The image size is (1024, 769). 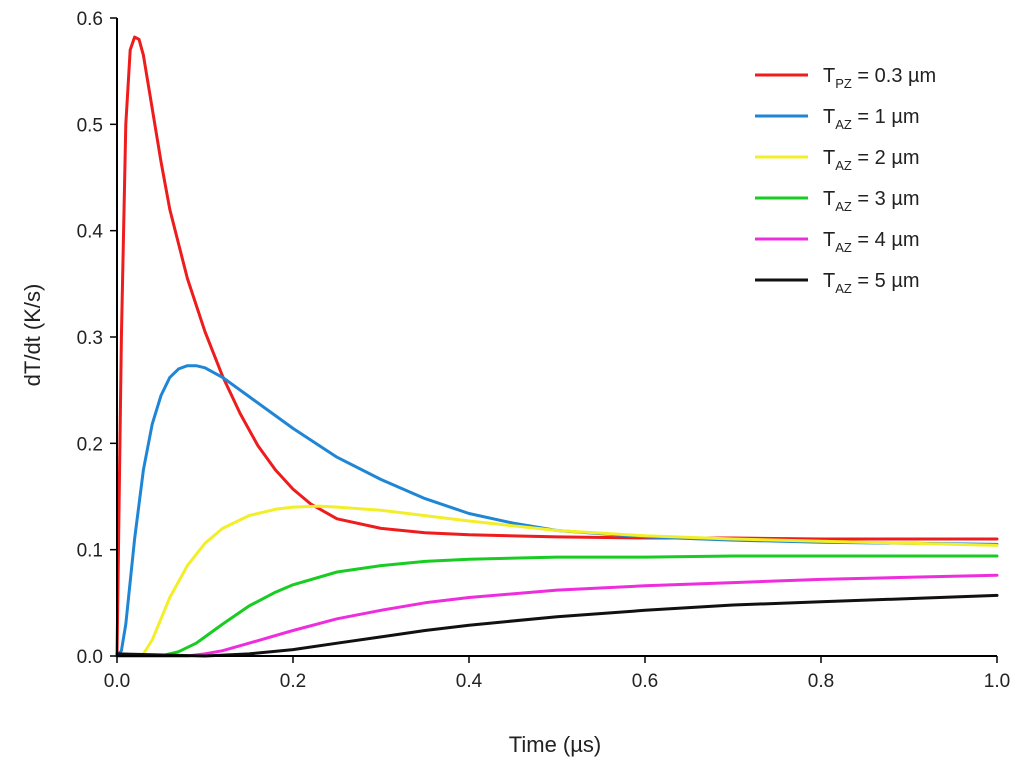 What do you see at coordinates (469, 681) in the screenshot?
I see `x-tick-label: 0.4` at bounding box center [469, 681].